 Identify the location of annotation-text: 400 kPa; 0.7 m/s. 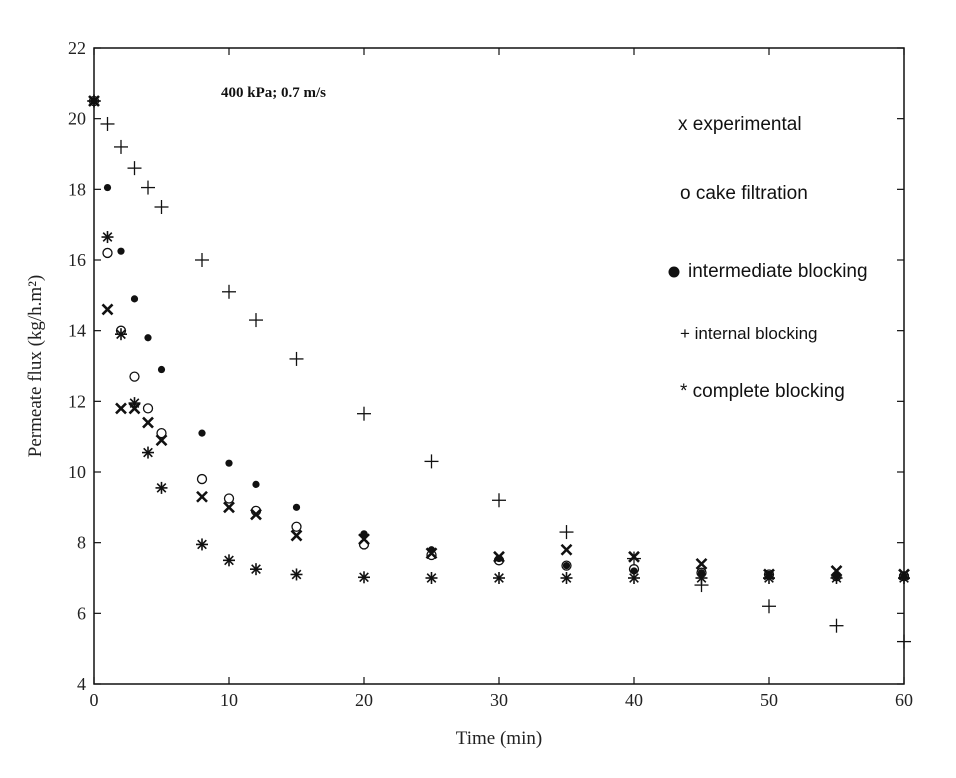
(273, 93).